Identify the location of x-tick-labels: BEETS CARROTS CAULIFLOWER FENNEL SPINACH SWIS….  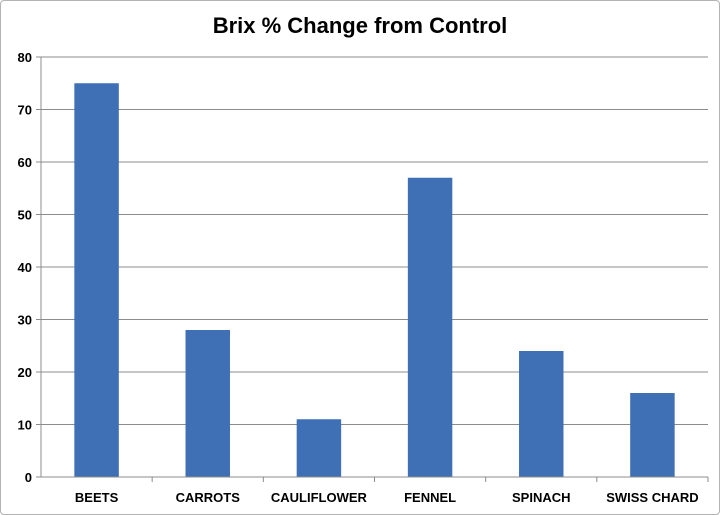
(387, 497).